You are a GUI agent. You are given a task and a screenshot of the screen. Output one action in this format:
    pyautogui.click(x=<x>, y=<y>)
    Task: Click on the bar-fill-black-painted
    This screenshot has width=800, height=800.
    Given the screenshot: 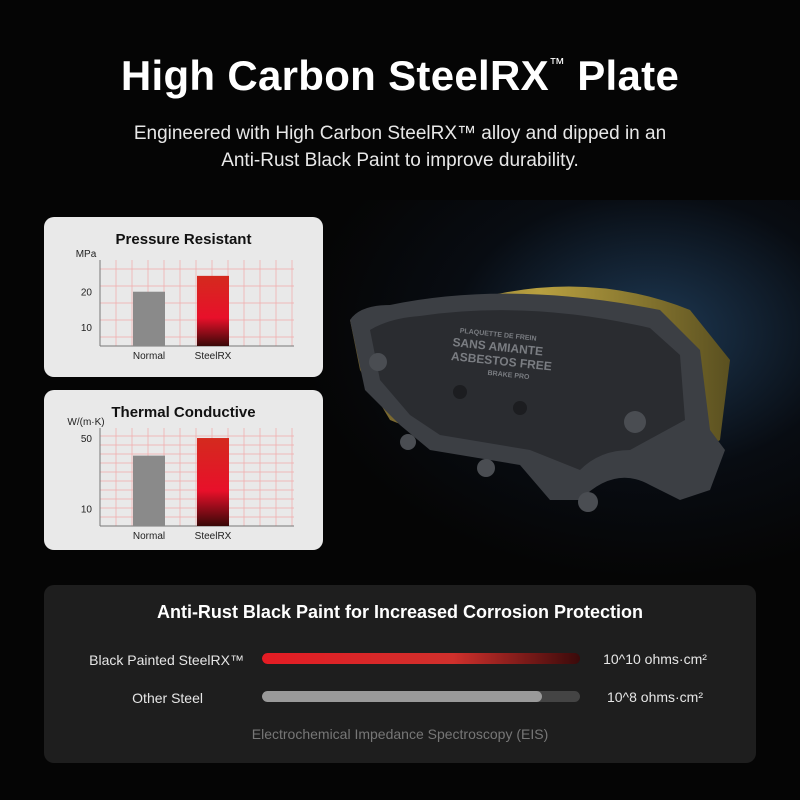 What is the action you would take?
    pyautogui.click(x=421, y=658)
    